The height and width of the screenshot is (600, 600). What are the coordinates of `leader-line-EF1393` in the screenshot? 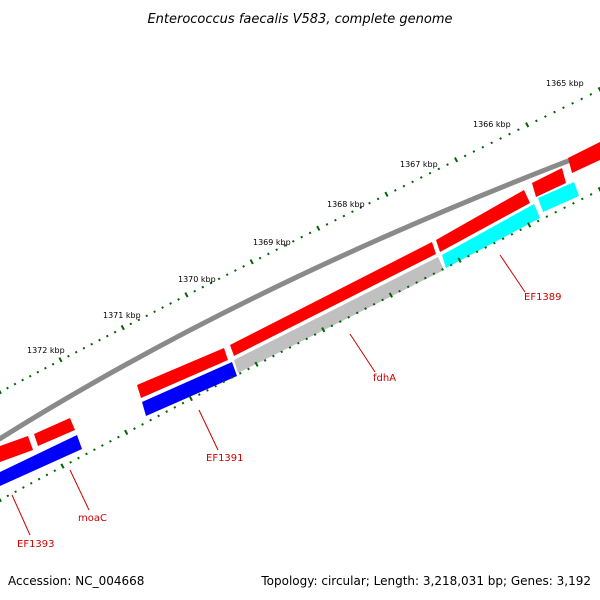 It's located at (21, 515).